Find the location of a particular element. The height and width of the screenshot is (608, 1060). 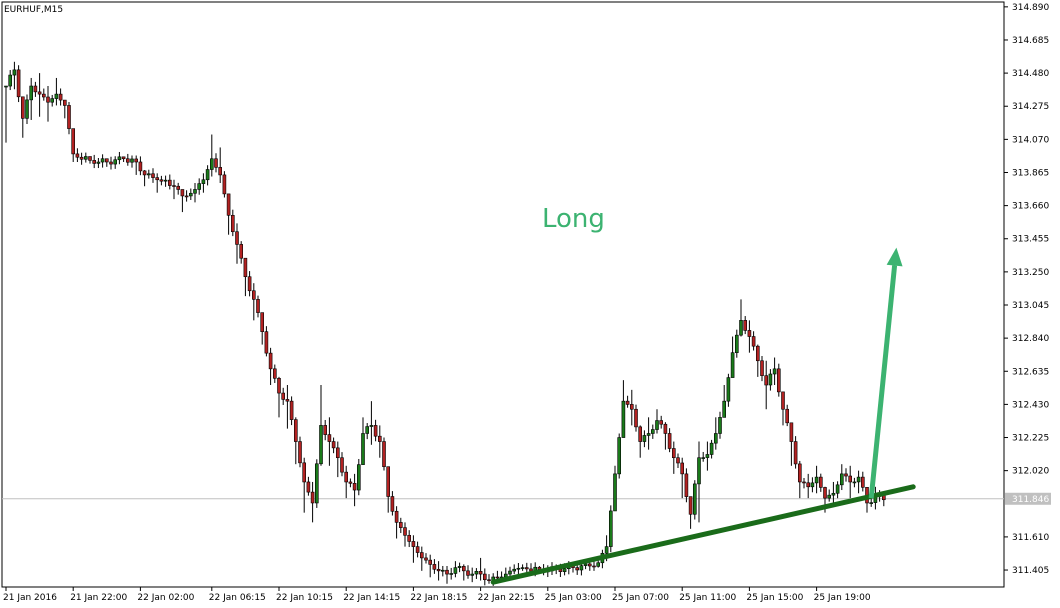

y-tick-label: 312.840 is located at coordinates (1030, 339).